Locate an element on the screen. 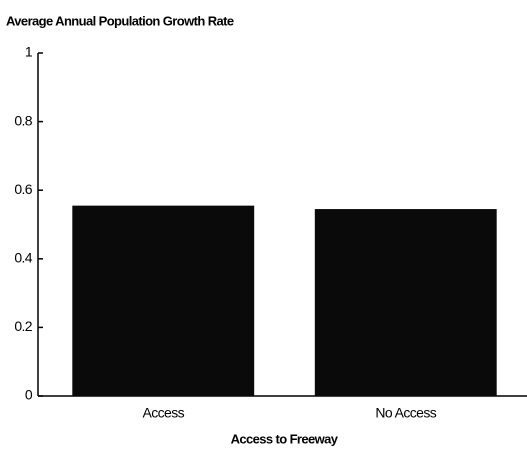  x-tick-label: Access is located at coordinates (163, 413).